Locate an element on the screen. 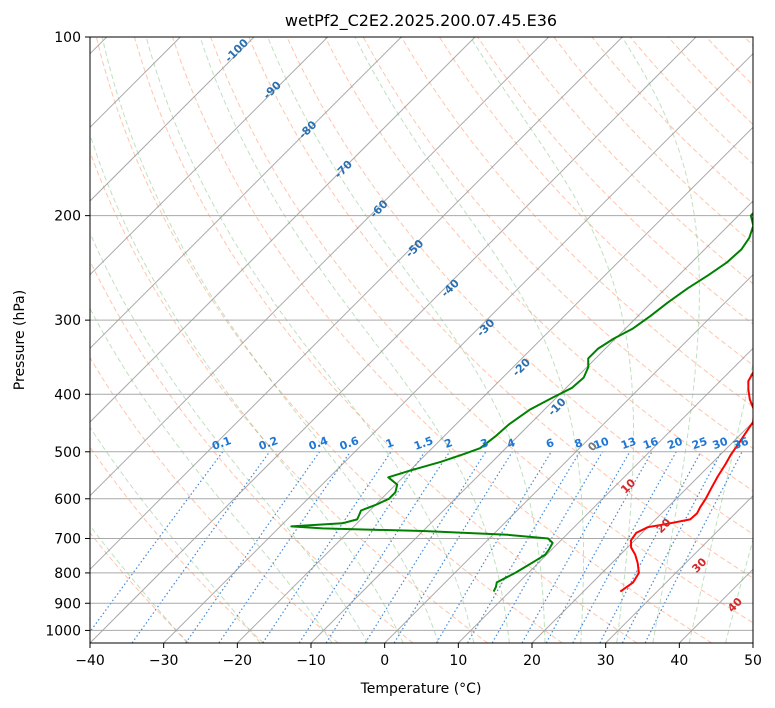  y-tick-label: 1000 is located at coordinates (63, 631).